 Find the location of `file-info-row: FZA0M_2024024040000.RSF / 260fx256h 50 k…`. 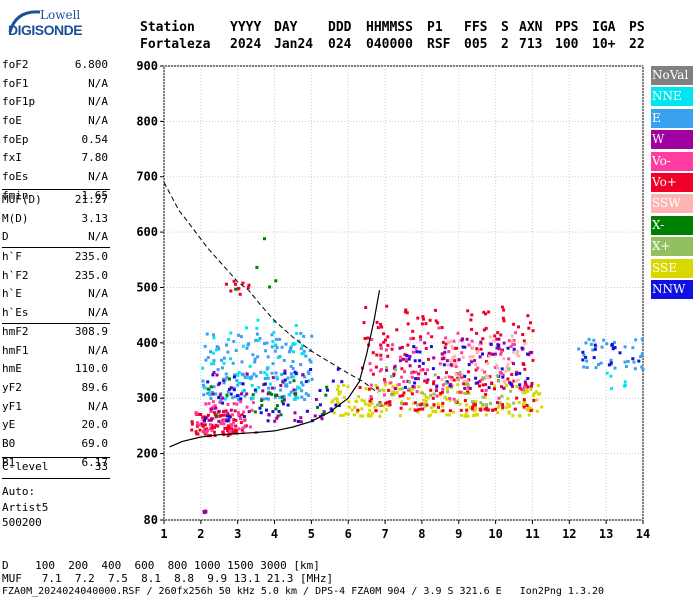

file-info-row: FZA0M_2024024040000.RSF / 260fx256h 50 k… is located at coordinates (303, 591).